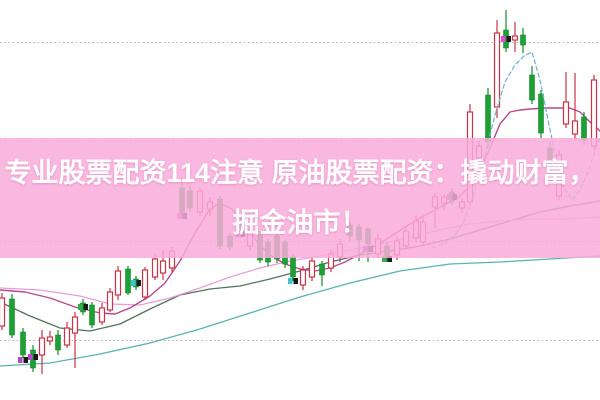 The height and width of the screenshot is (400, 600). Describe the element at coordinates (300, 223) in the screenshot. I see `banner-headline-line2: 掘金油市！` at that location.